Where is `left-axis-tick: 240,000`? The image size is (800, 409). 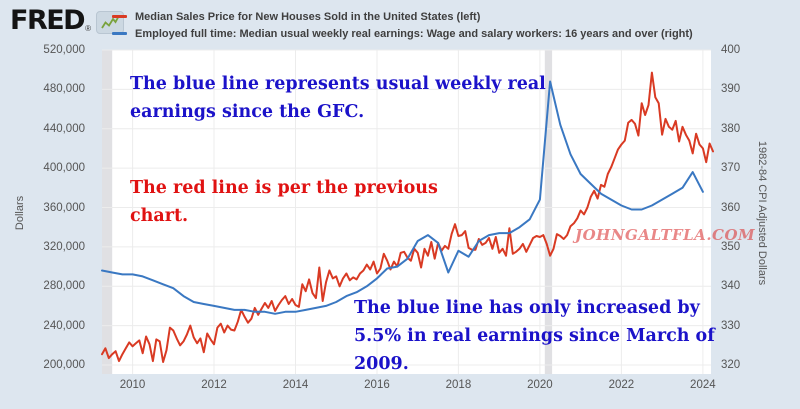
left-axis-tick: 240,000 is located at coordinates (64, 325).